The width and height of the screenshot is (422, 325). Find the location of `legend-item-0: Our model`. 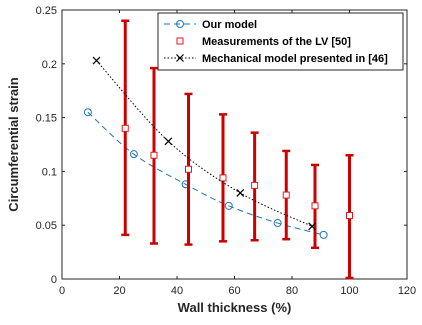

legend-item-0: Our model is located at coordinates (210, 25).